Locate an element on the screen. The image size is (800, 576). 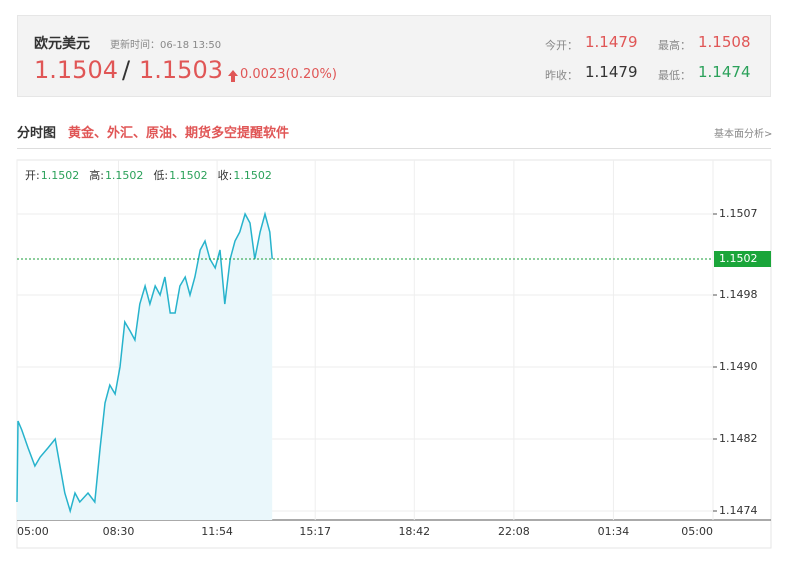
change: 0.0023(0.20%) is located at coordinates (288, 74).